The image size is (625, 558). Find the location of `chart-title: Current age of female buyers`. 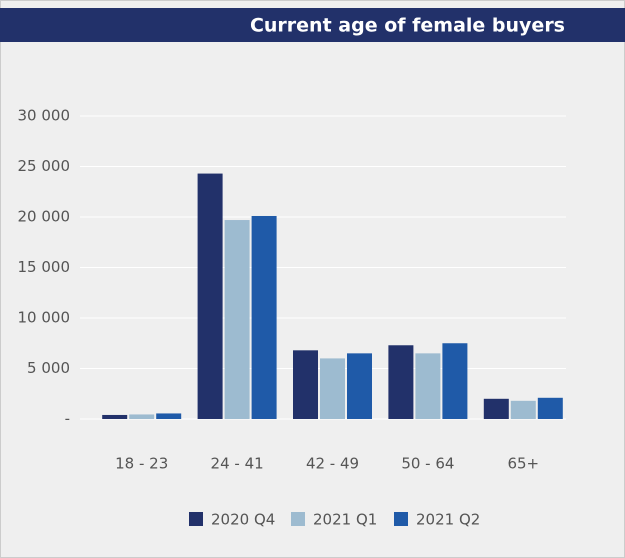

chart-title: Current age of female buyers is located at coordinates (407, 26).